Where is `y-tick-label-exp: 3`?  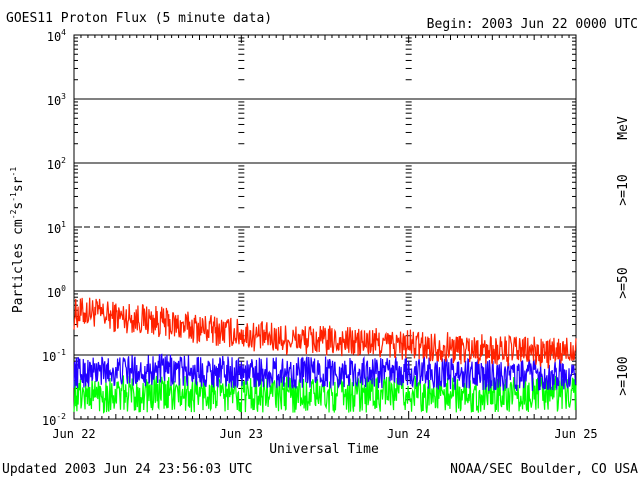
y-tick-label-exp: 3 is located at coordinates (63, 96).